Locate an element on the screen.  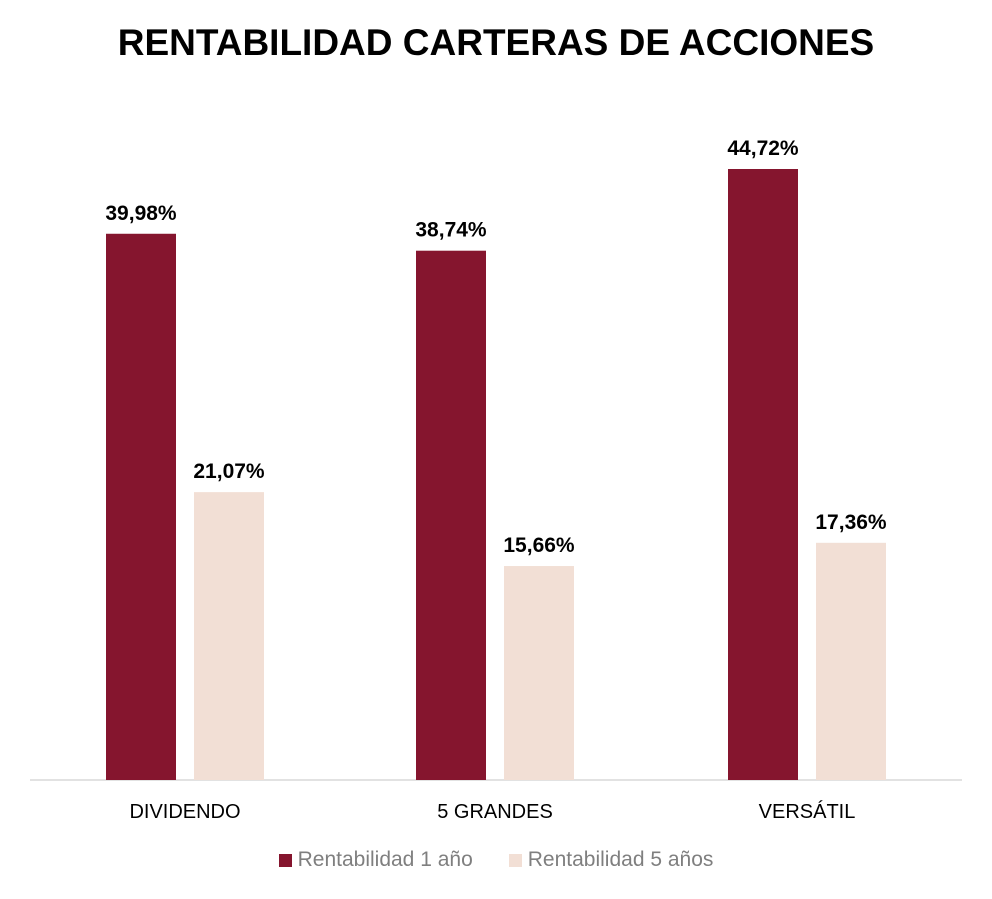
legend-label: Rentabilidad 1 año is located at coordinates (385, 859).